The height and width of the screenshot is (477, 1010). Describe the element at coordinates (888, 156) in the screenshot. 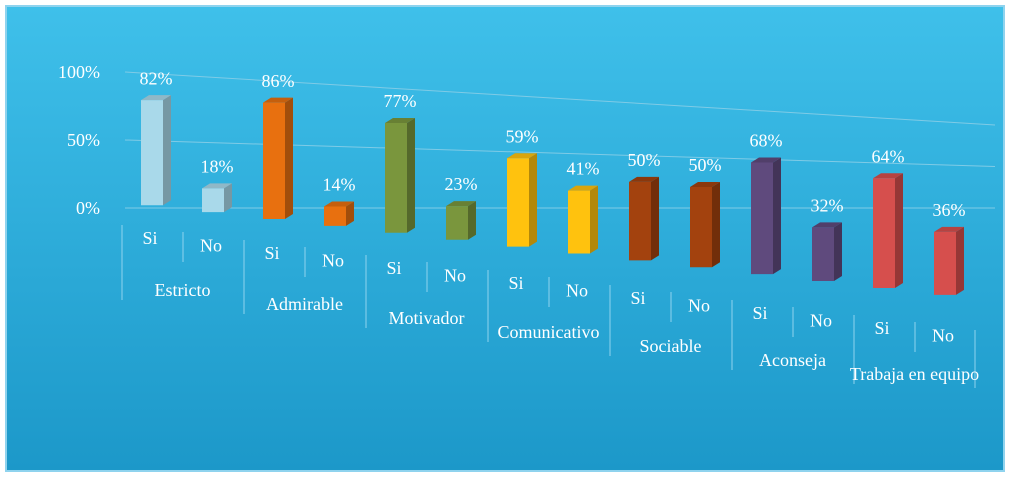

I see `data-label: 64%` at that location.